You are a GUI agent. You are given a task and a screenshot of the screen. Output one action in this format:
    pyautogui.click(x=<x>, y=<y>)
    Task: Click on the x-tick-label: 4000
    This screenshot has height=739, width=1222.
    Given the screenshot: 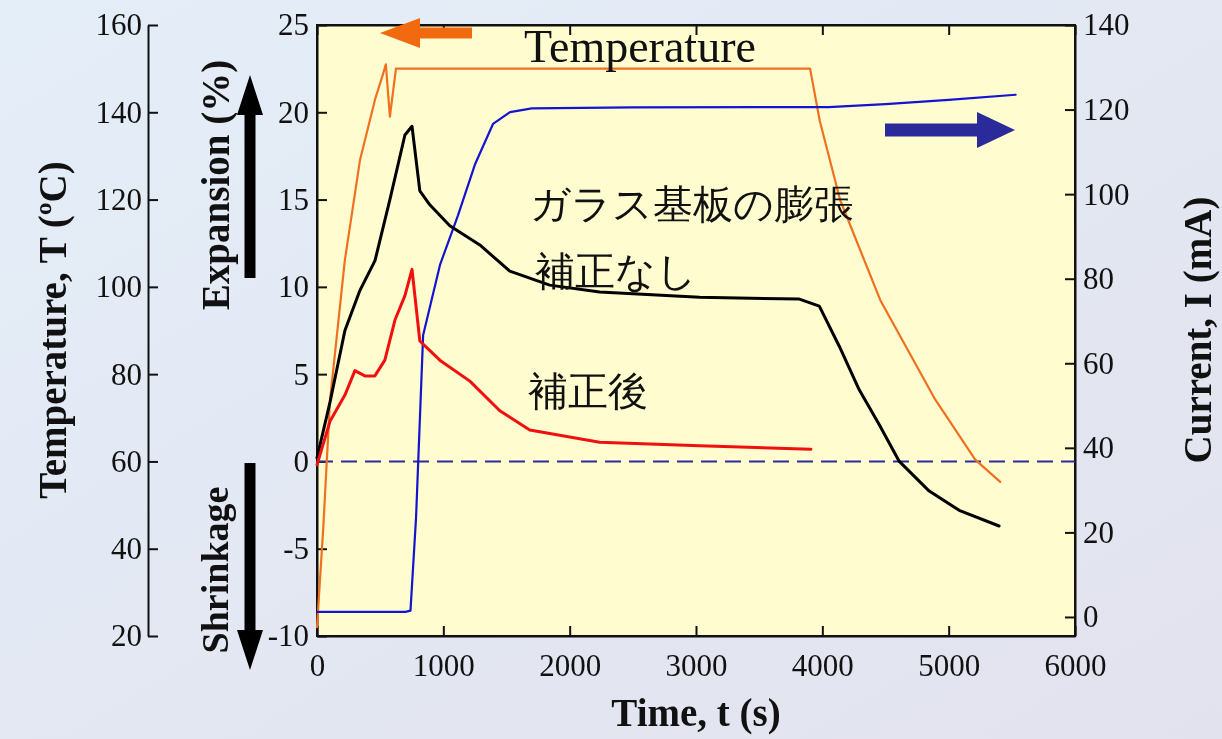 What is the action you would take?
    pyautogui.click(x=822, y=666)
    